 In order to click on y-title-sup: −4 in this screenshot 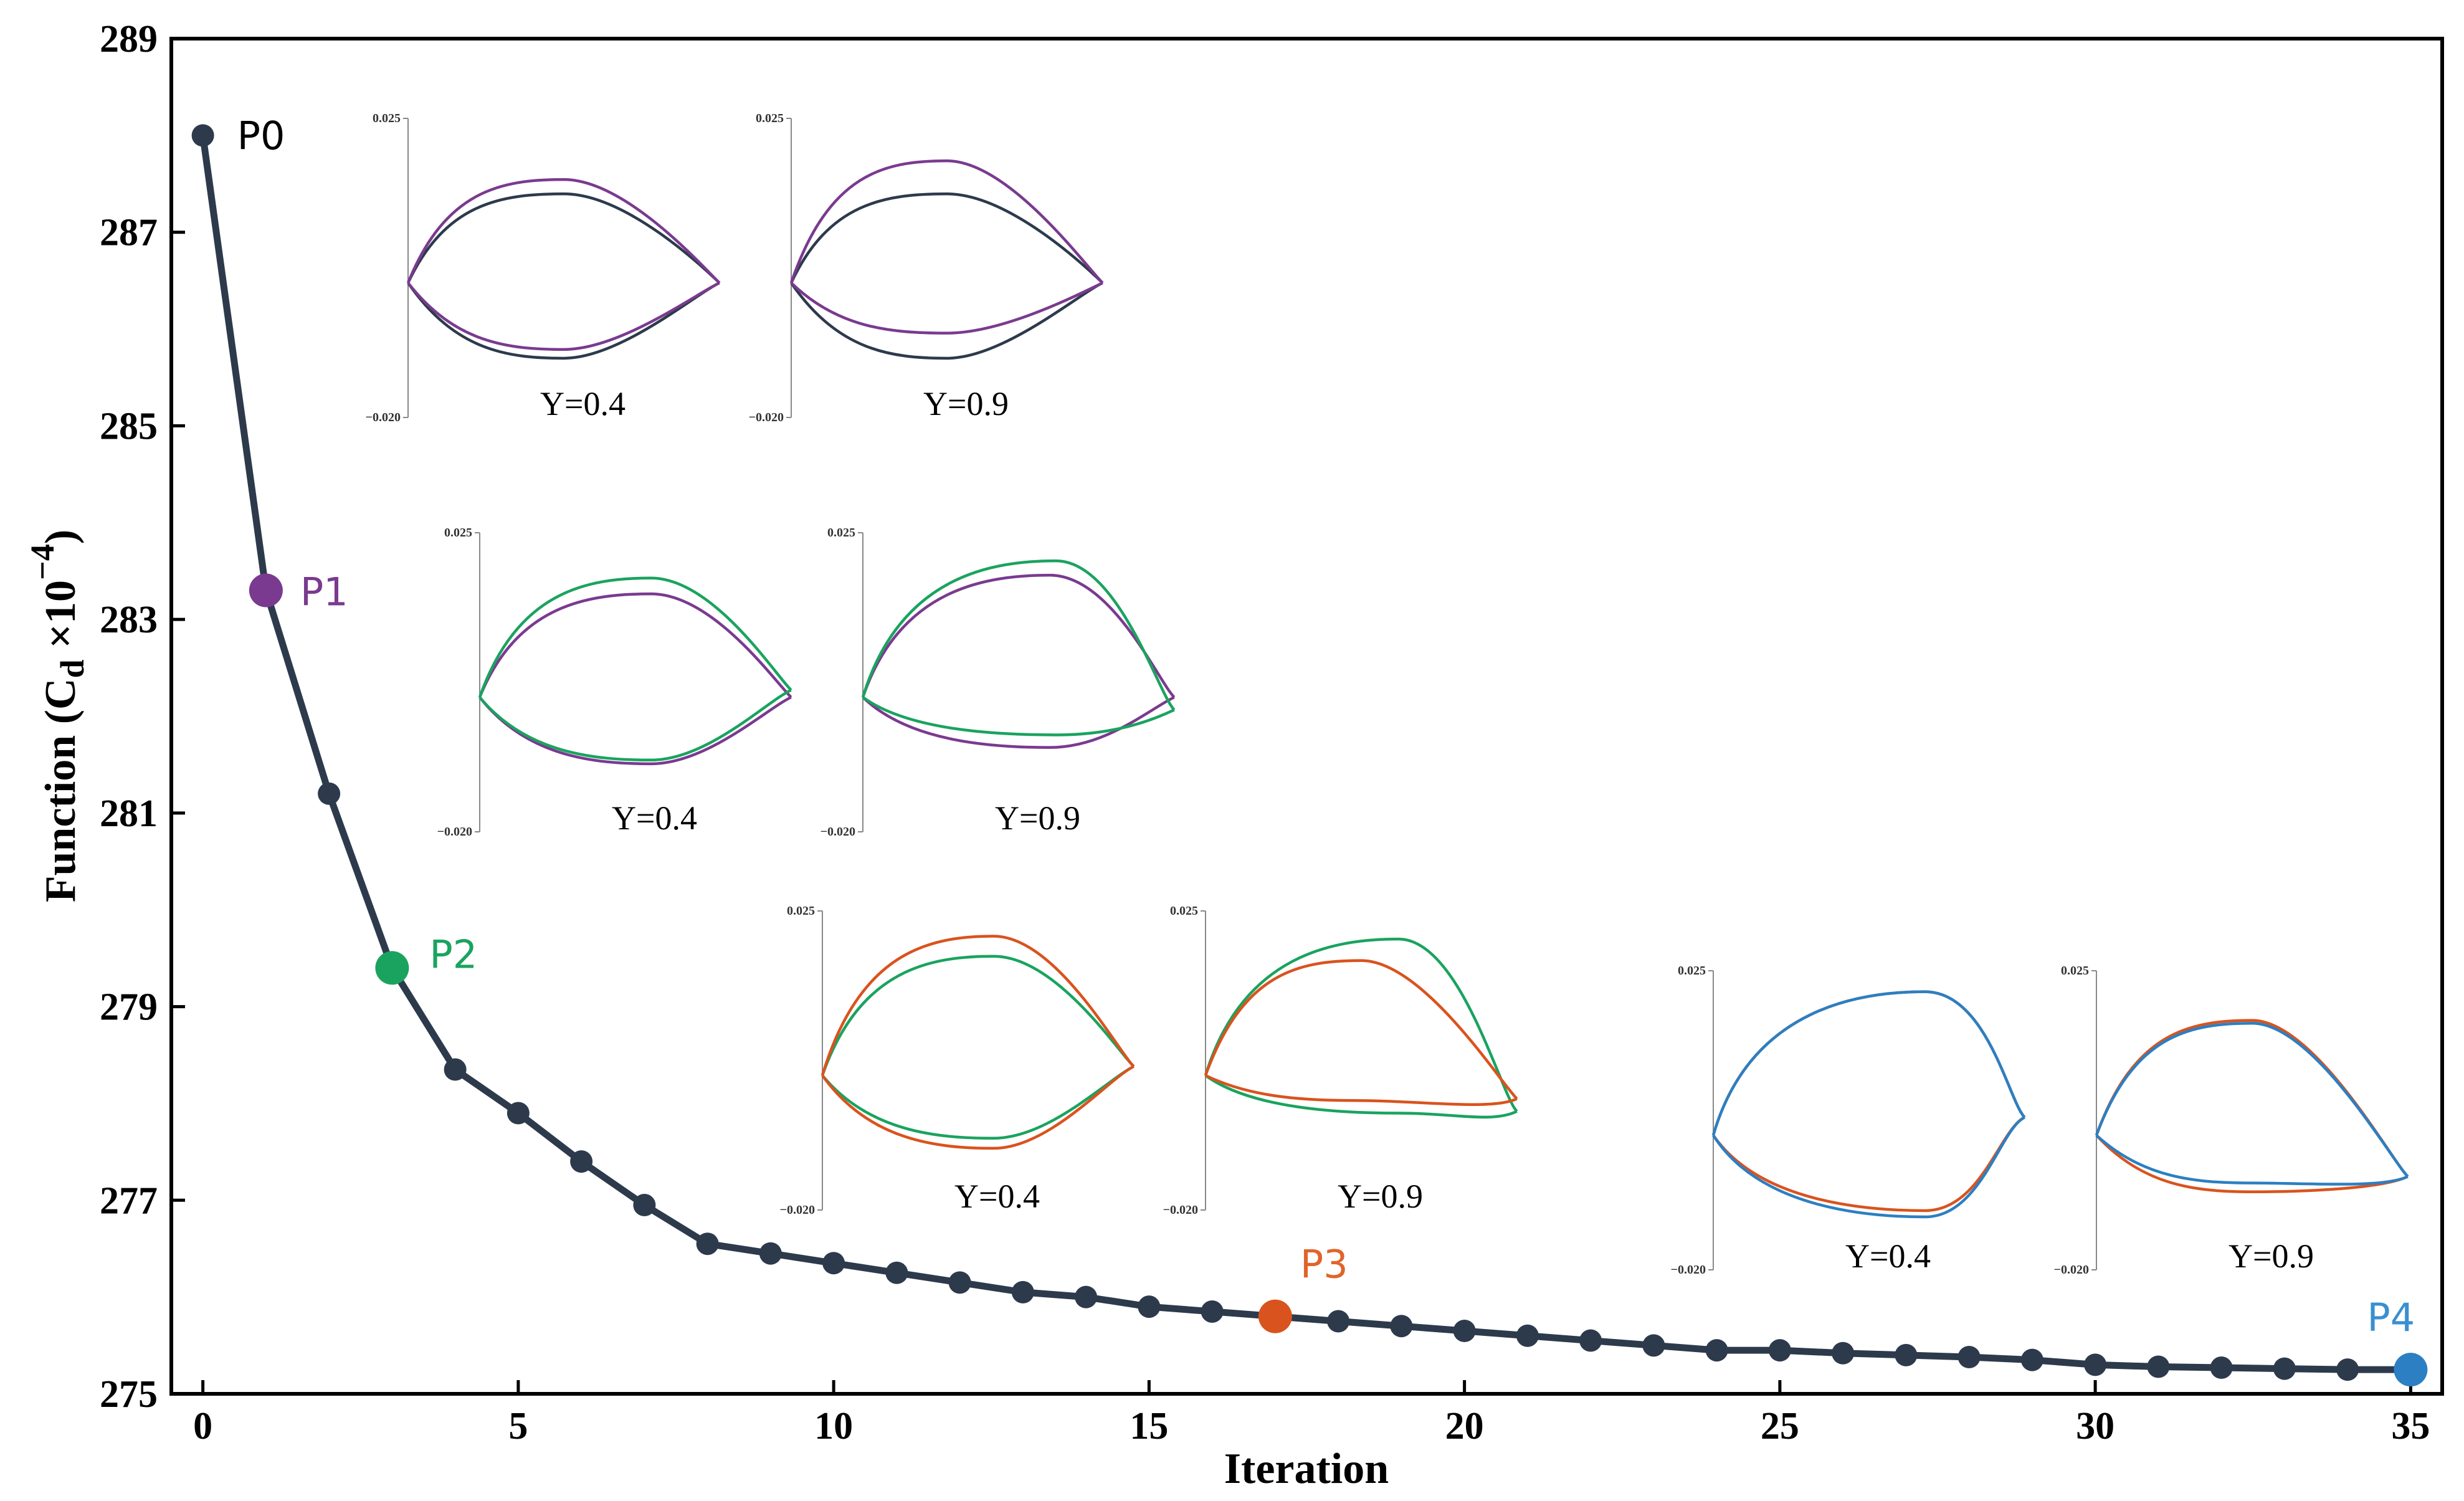, I will do `click(42, 562)`.